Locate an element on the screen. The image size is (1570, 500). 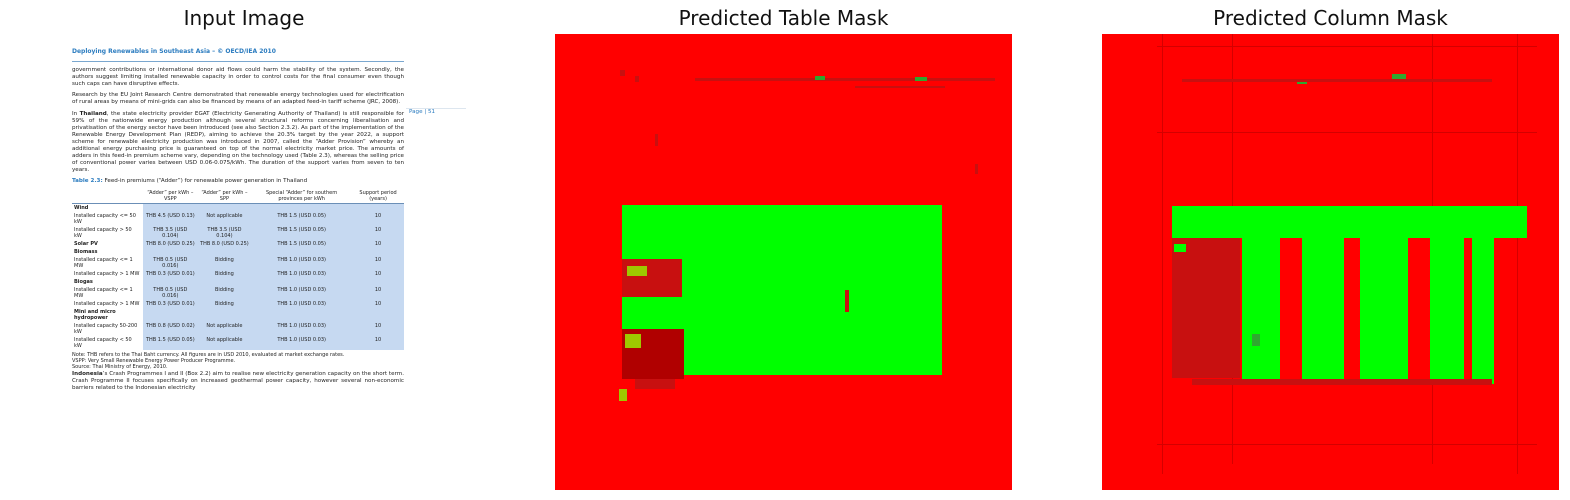
header-rule is located at coordinates (238, 62).